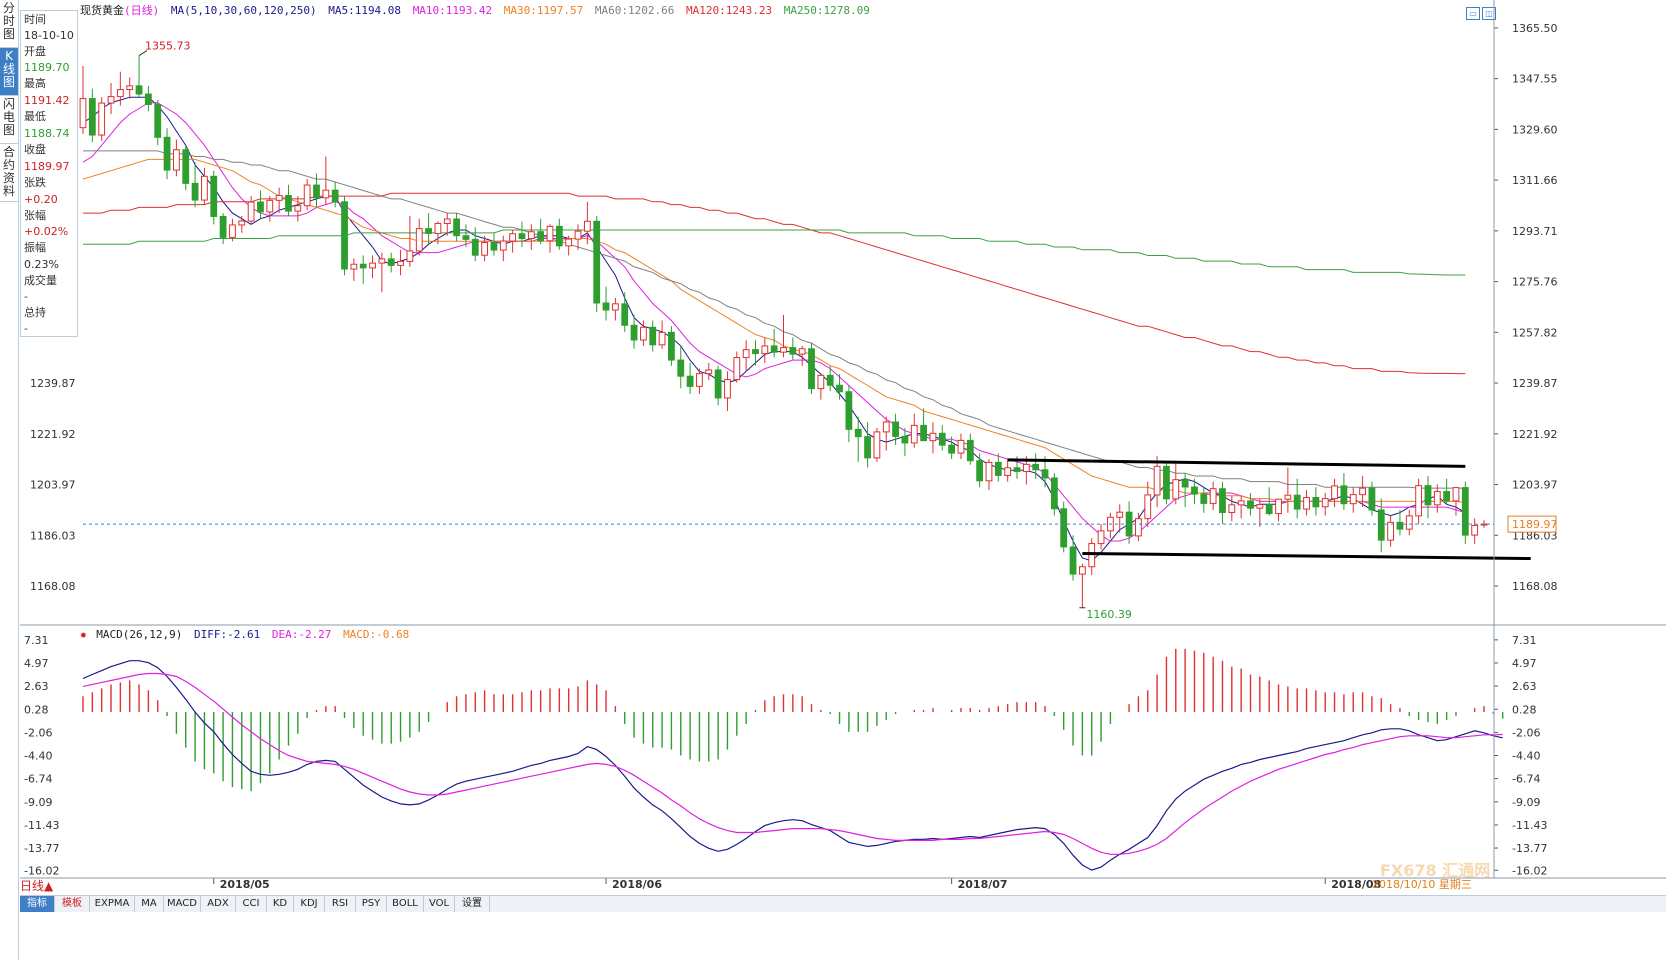 The width and height of the screenshot is (1666, 967). What do you see at coordinates (112, 904) in the screenshot?
I see `tab-expma: EXPMA` at bounding box center [112, 904].